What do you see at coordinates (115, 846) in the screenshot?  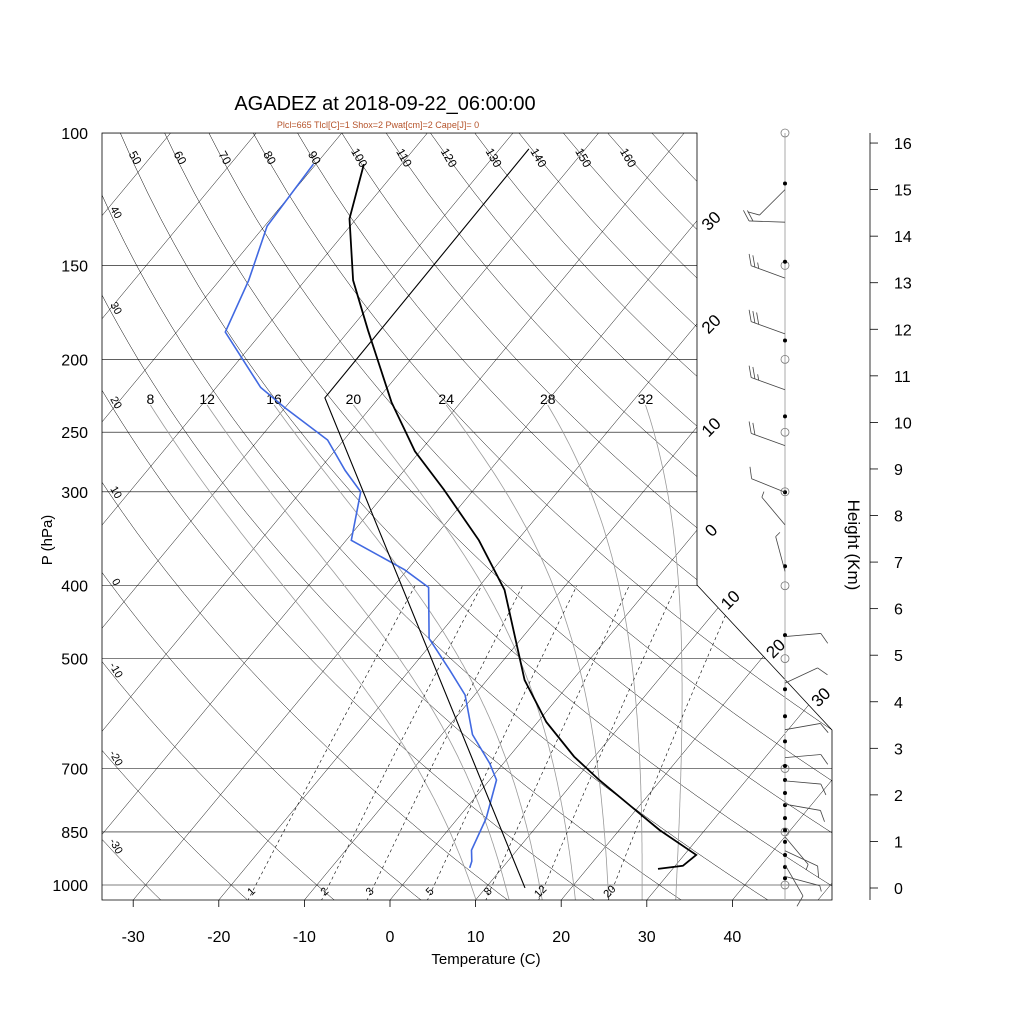 I see `dry-adiabat-label: -30` at bounding box center [115, 846].